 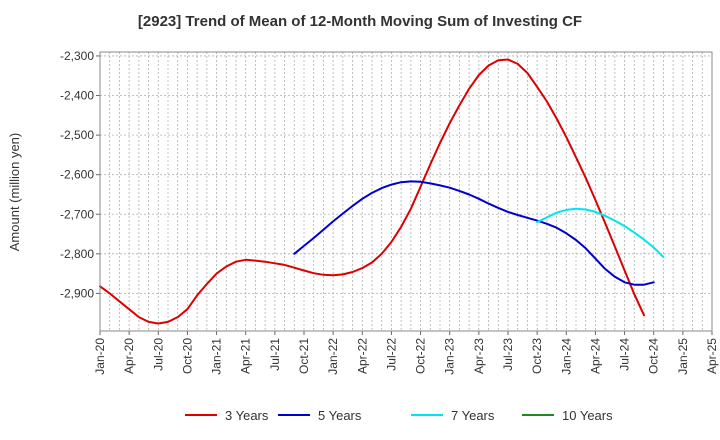 What do you see at coordinates (391, 354) in the screenshot?
I see `x-tick-label: Jul-22` at bounding box center [391, 354].